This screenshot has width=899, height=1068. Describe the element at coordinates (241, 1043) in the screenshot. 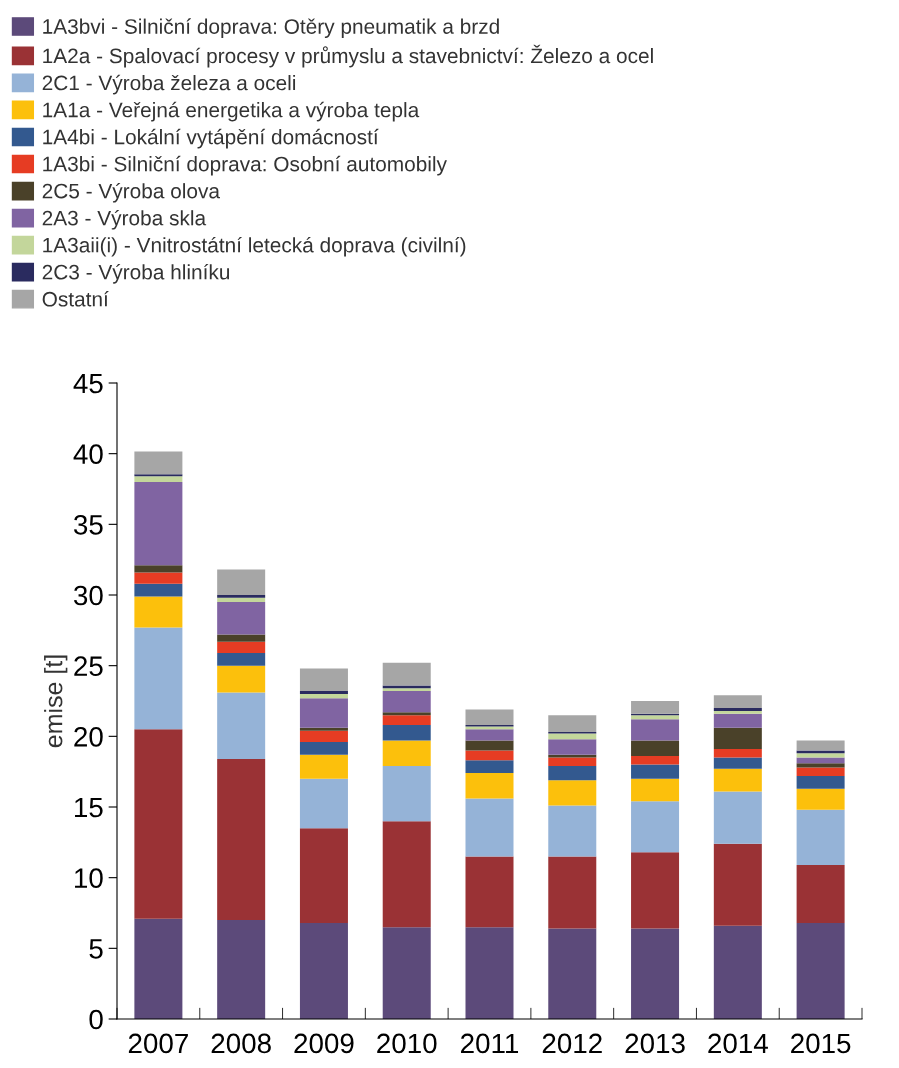

I see `x-tick-label: 2008` at that location.